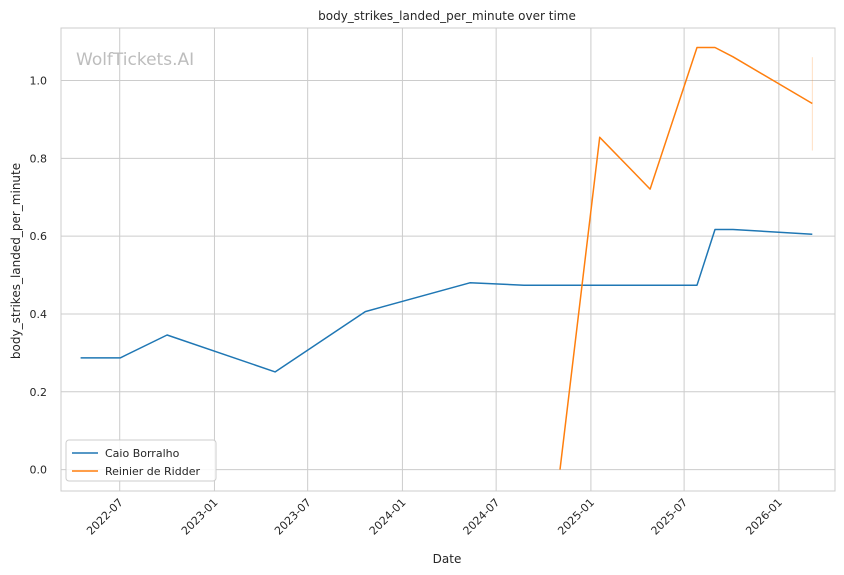 This screenshot has width=844, height=575. I want to click on y-tick-labels: 0.0 0.2 0.4 0.6 0.8 1.0, so click(39, 276).